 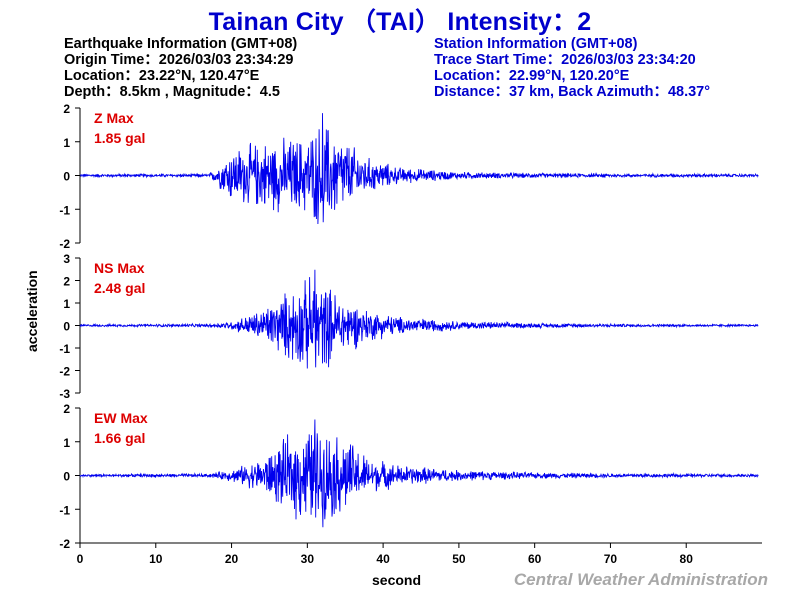 What do you see at coordinates (66, 477) in the screenshot?
I see `y-tick-label-ew: 0` at bounding box center [66, 477].